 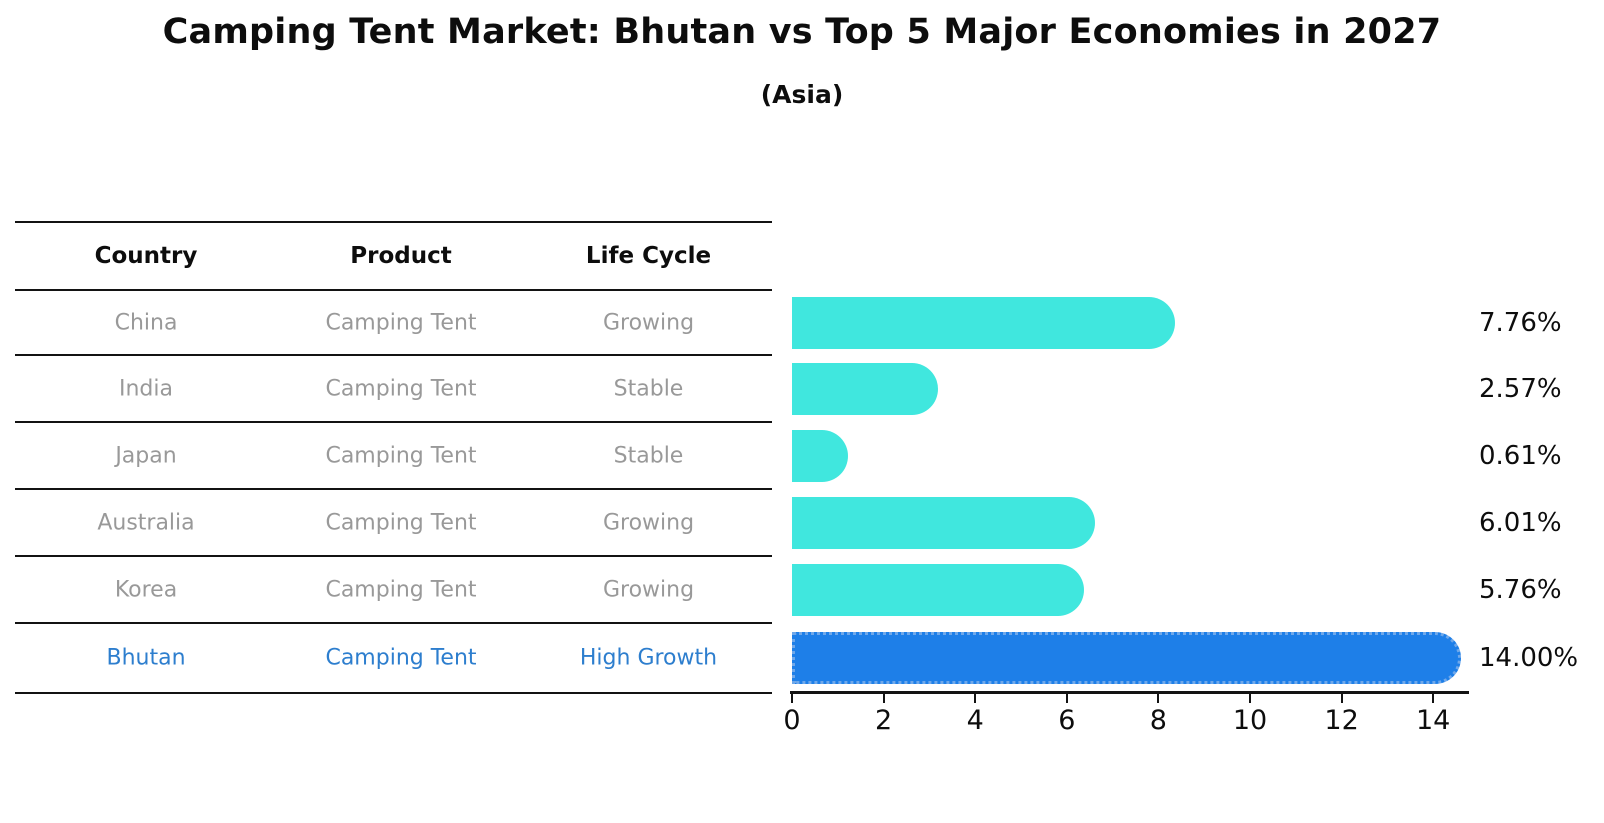 I want to click on table-header-cell: Country, so click(x=146, y=256).